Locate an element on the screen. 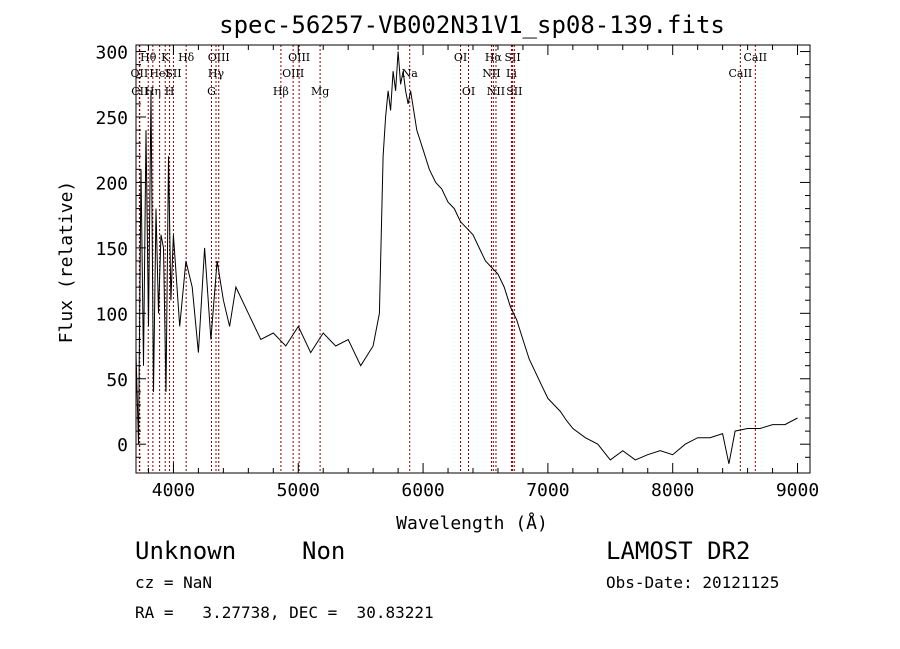 This screenshot has height=649, width=900. y-tick-label: 0 is located at coordinates (122, 445).